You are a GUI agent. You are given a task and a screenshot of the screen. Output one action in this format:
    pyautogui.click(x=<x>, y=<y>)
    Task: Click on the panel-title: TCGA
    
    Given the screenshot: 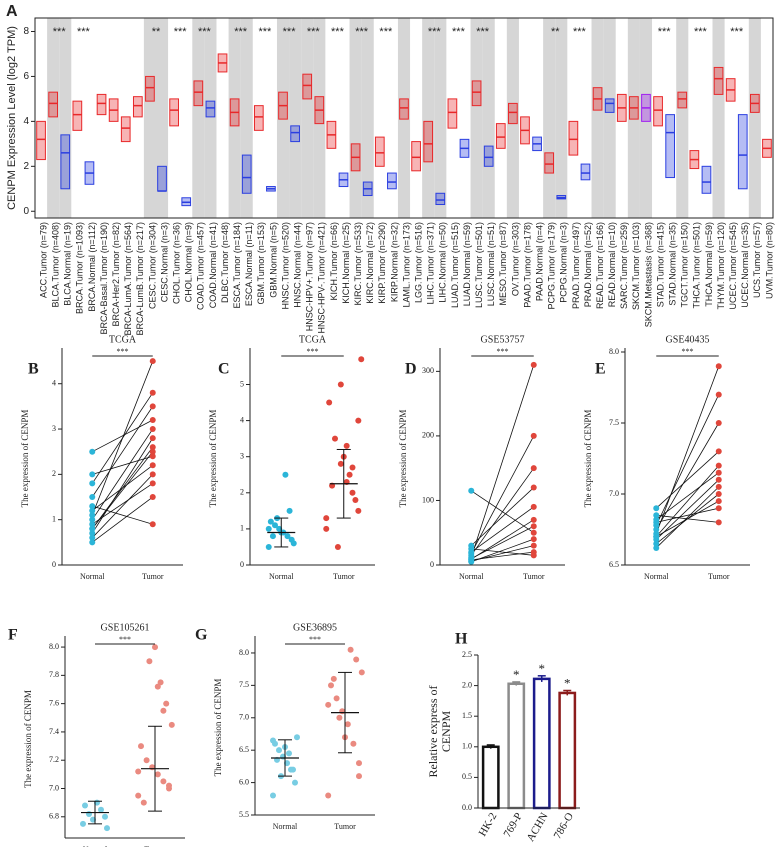 What is the action you would take?
    pyautogui.click(x=123, y=339)
    